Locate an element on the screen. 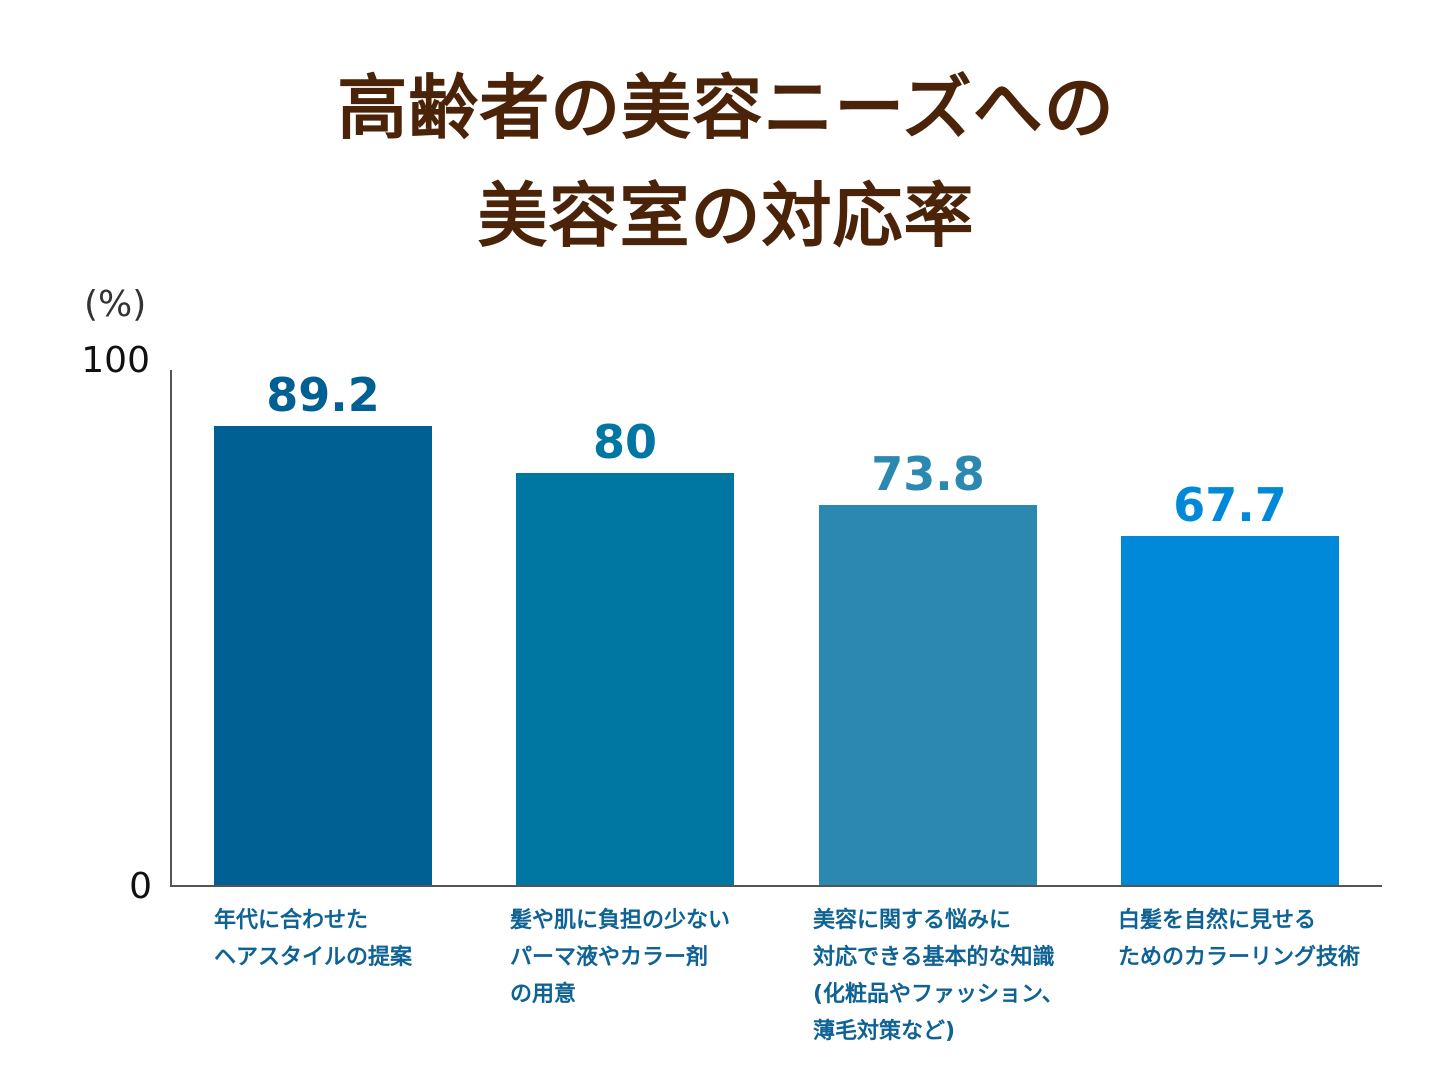 The width and height of the screenshot is (1452, 1089). category-label-line: 年代に合わせた is located at coordinates (291, 920).